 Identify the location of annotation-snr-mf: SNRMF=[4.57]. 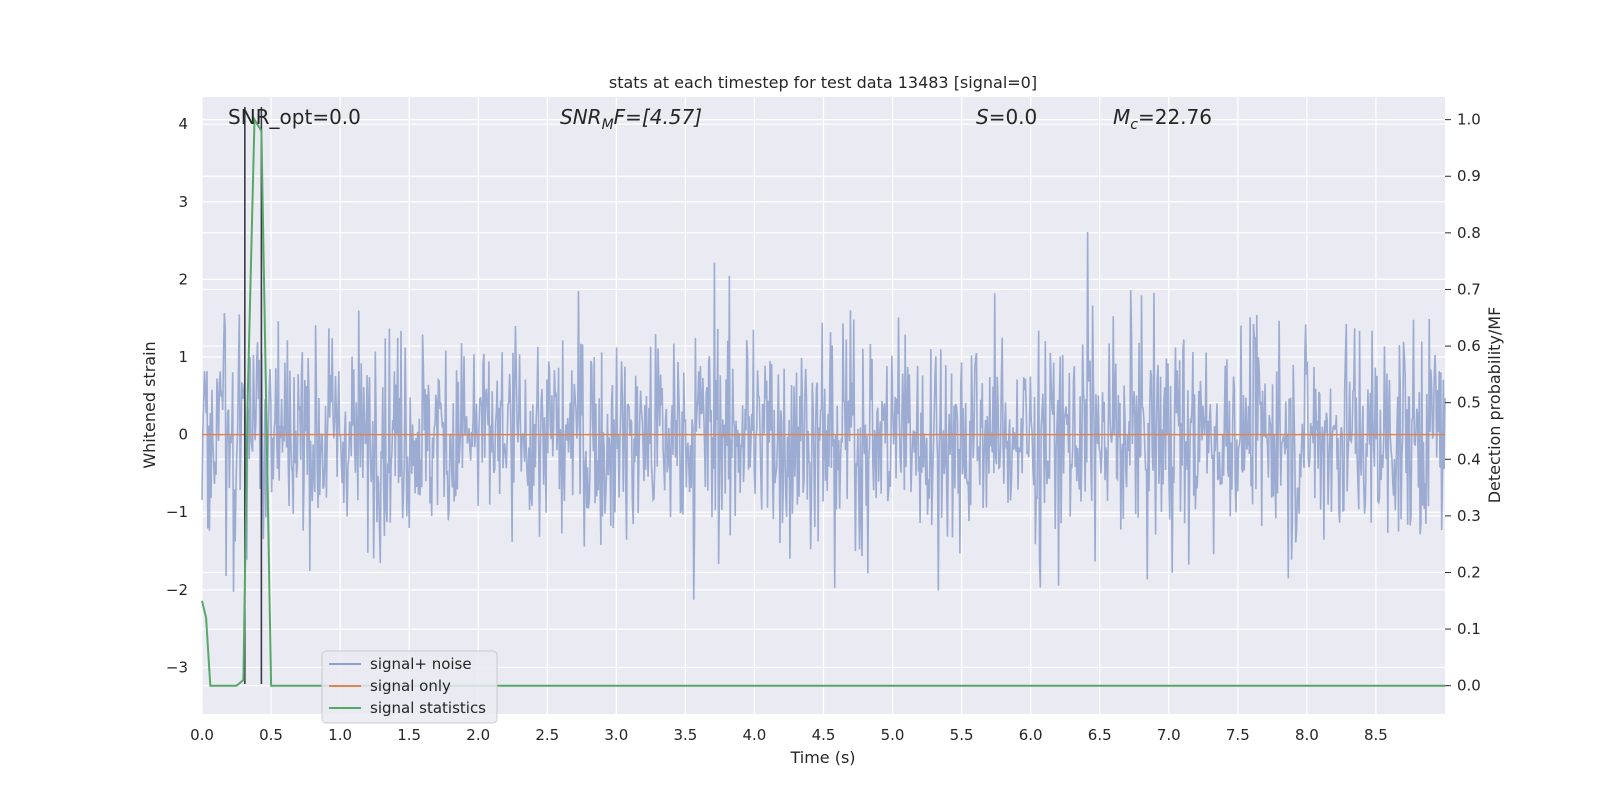
(631, 119).